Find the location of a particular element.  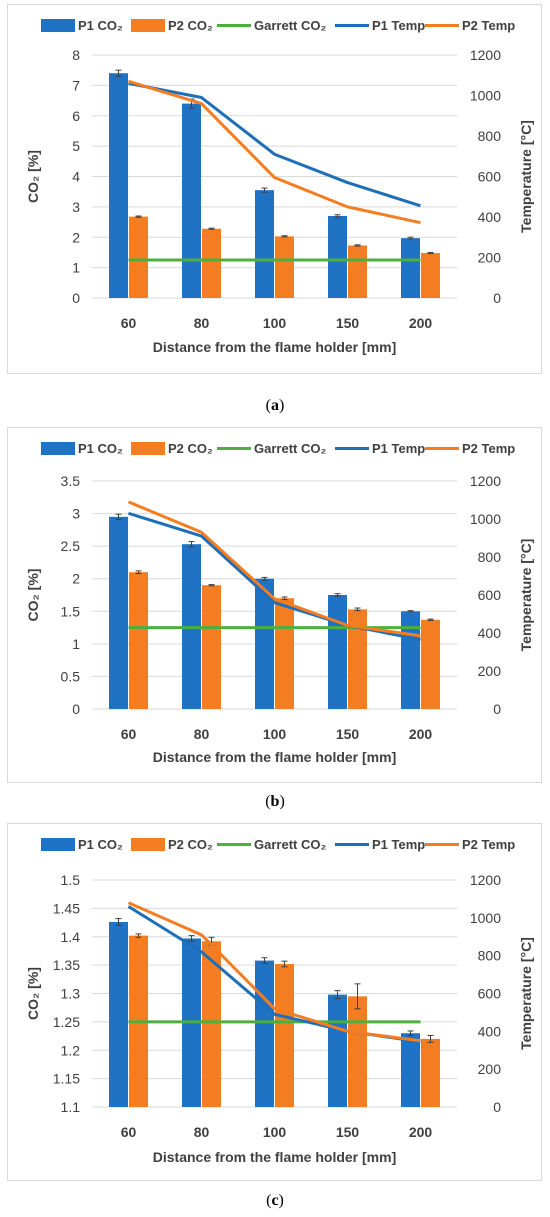

y-tick-label: 1.25 is located at coordinates (66, 1022).